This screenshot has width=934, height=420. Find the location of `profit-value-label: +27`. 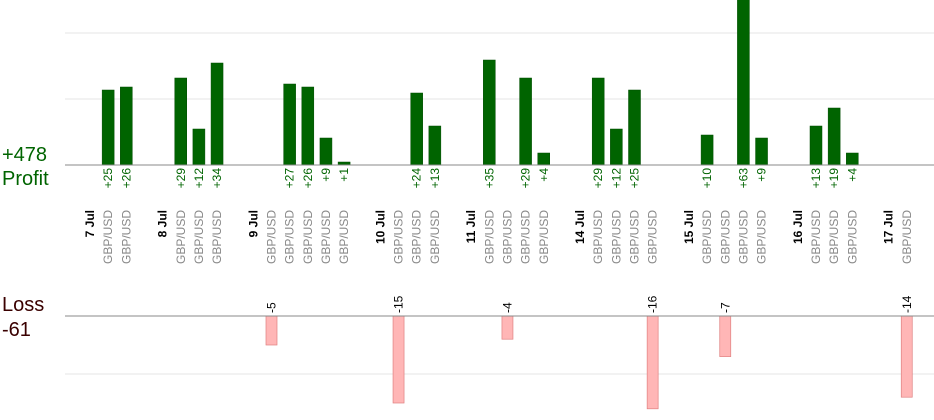

profit-value-label: +27 is located at coordinates (290, 178).